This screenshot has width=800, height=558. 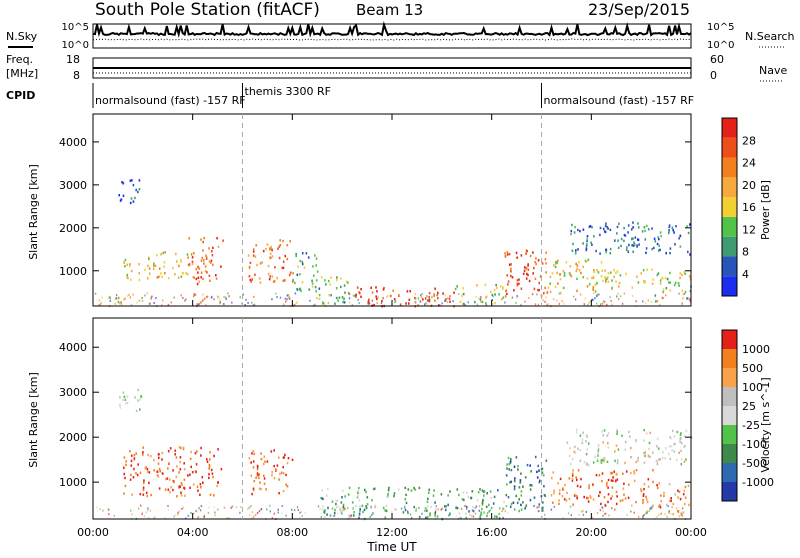 I want to click on colorbar-tick-label: 1000, so click(x=756, y=349).